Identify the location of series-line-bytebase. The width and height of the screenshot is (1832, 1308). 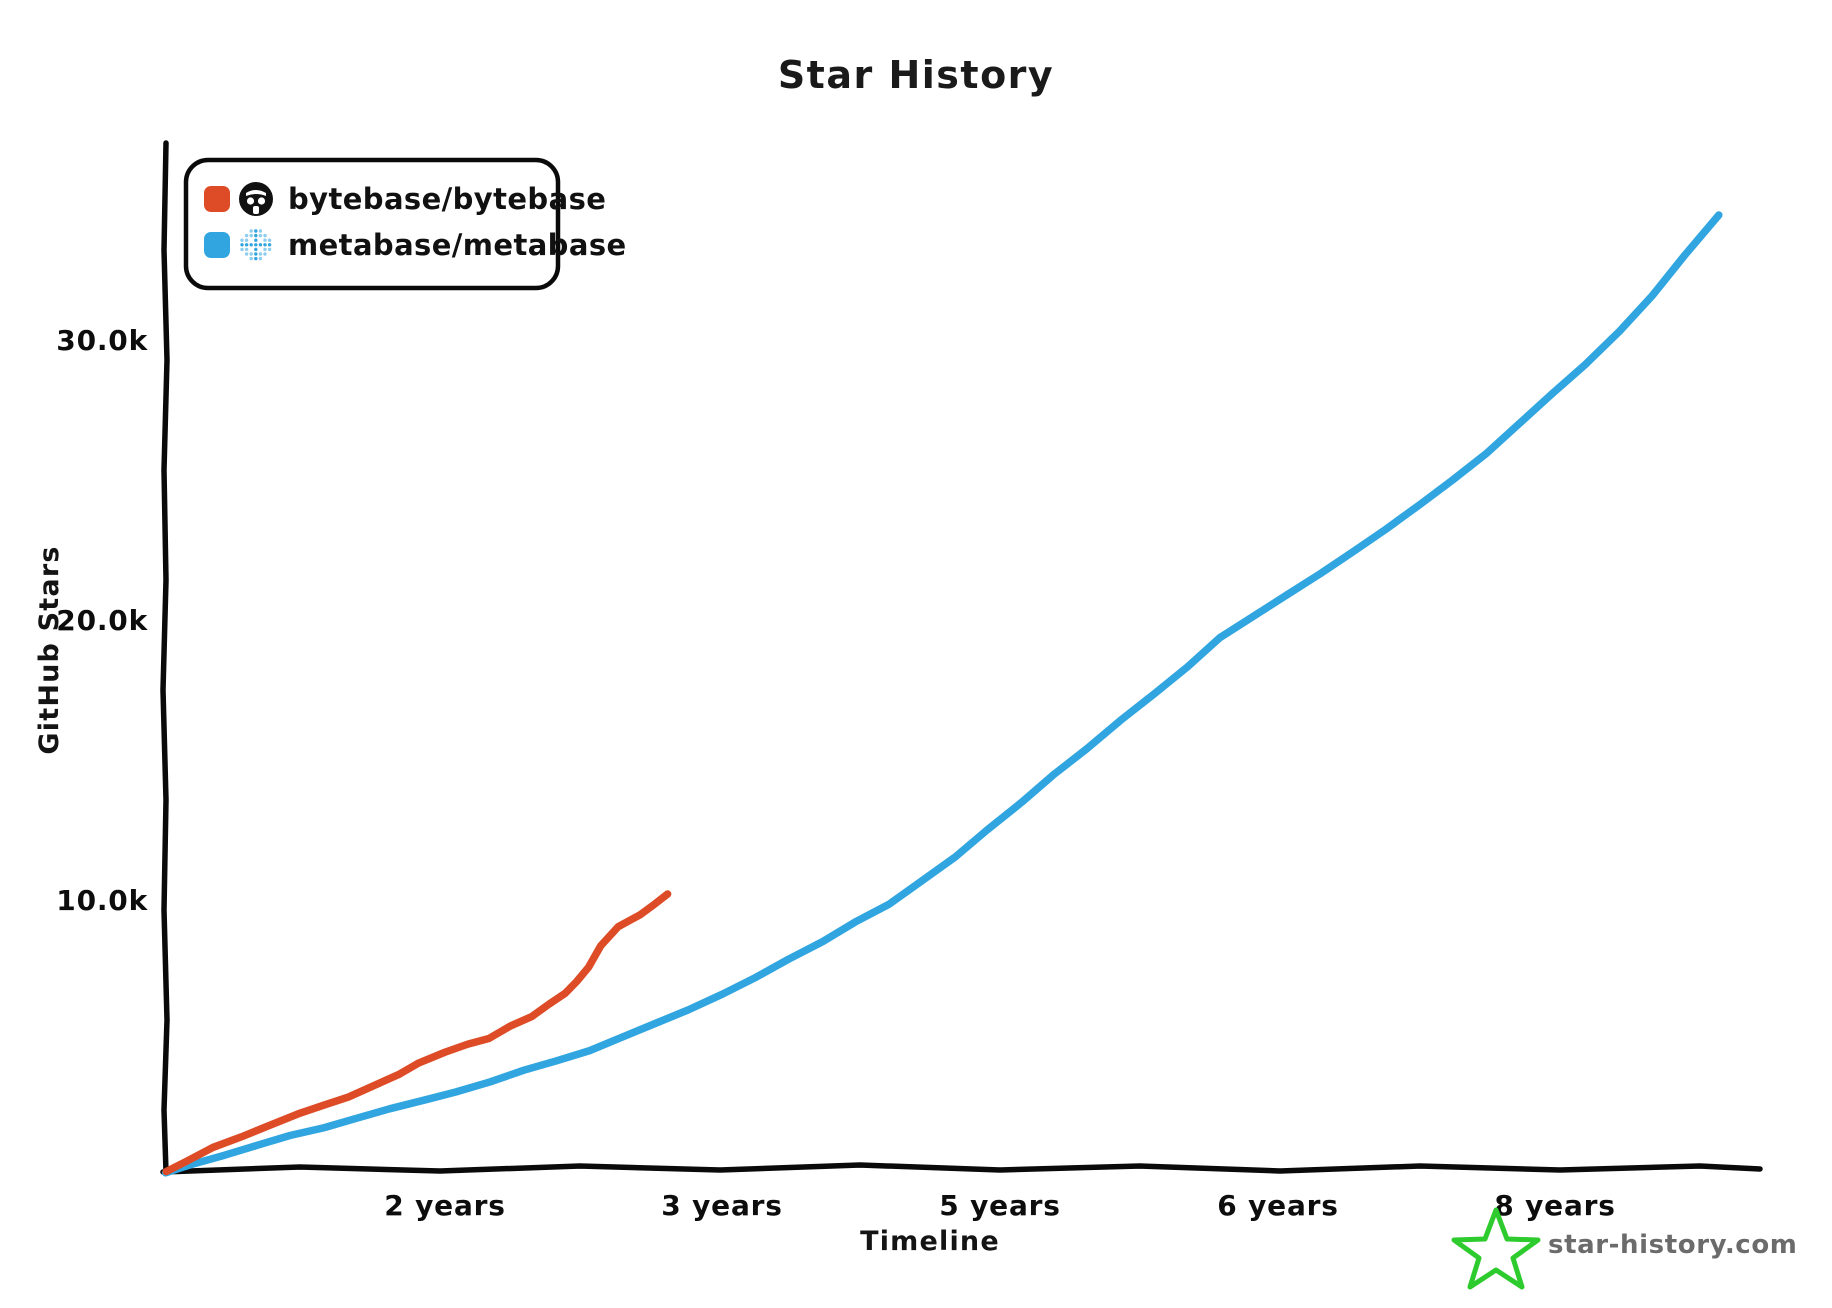
(417, 1033).